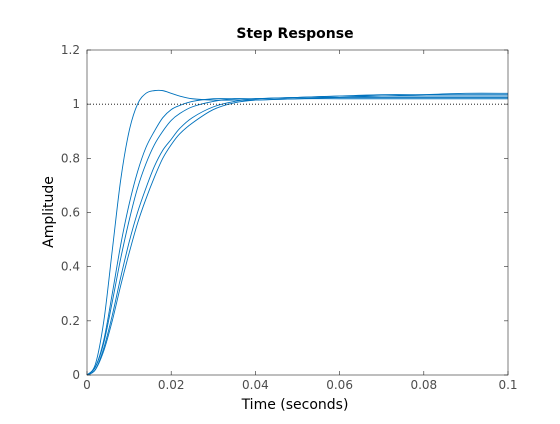 The image size is (560, 424). Describe the element at coordinates (339, 385) in the screenshot. I see `x-tick-label: 0.06` at that location.